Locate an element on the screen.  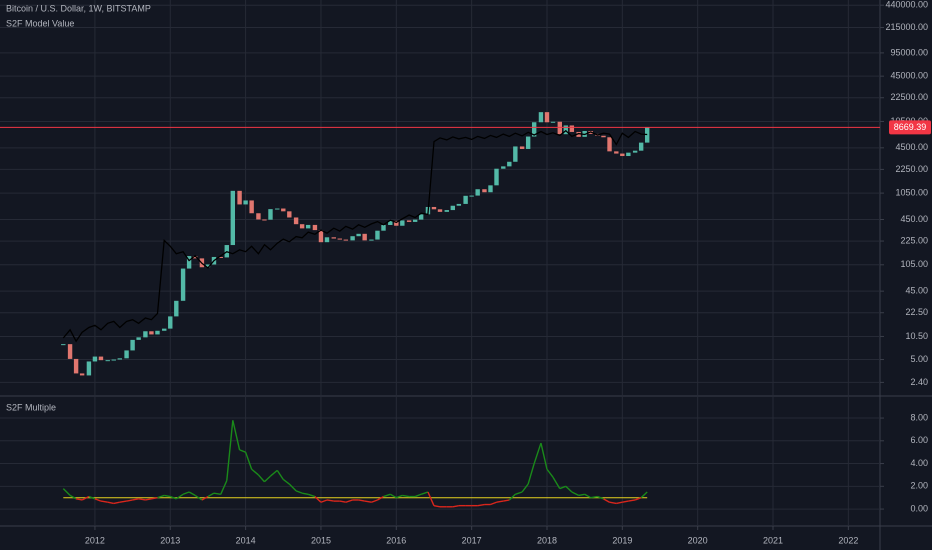
y-tick-label: 6.00 is located at coordinates (919, 440).